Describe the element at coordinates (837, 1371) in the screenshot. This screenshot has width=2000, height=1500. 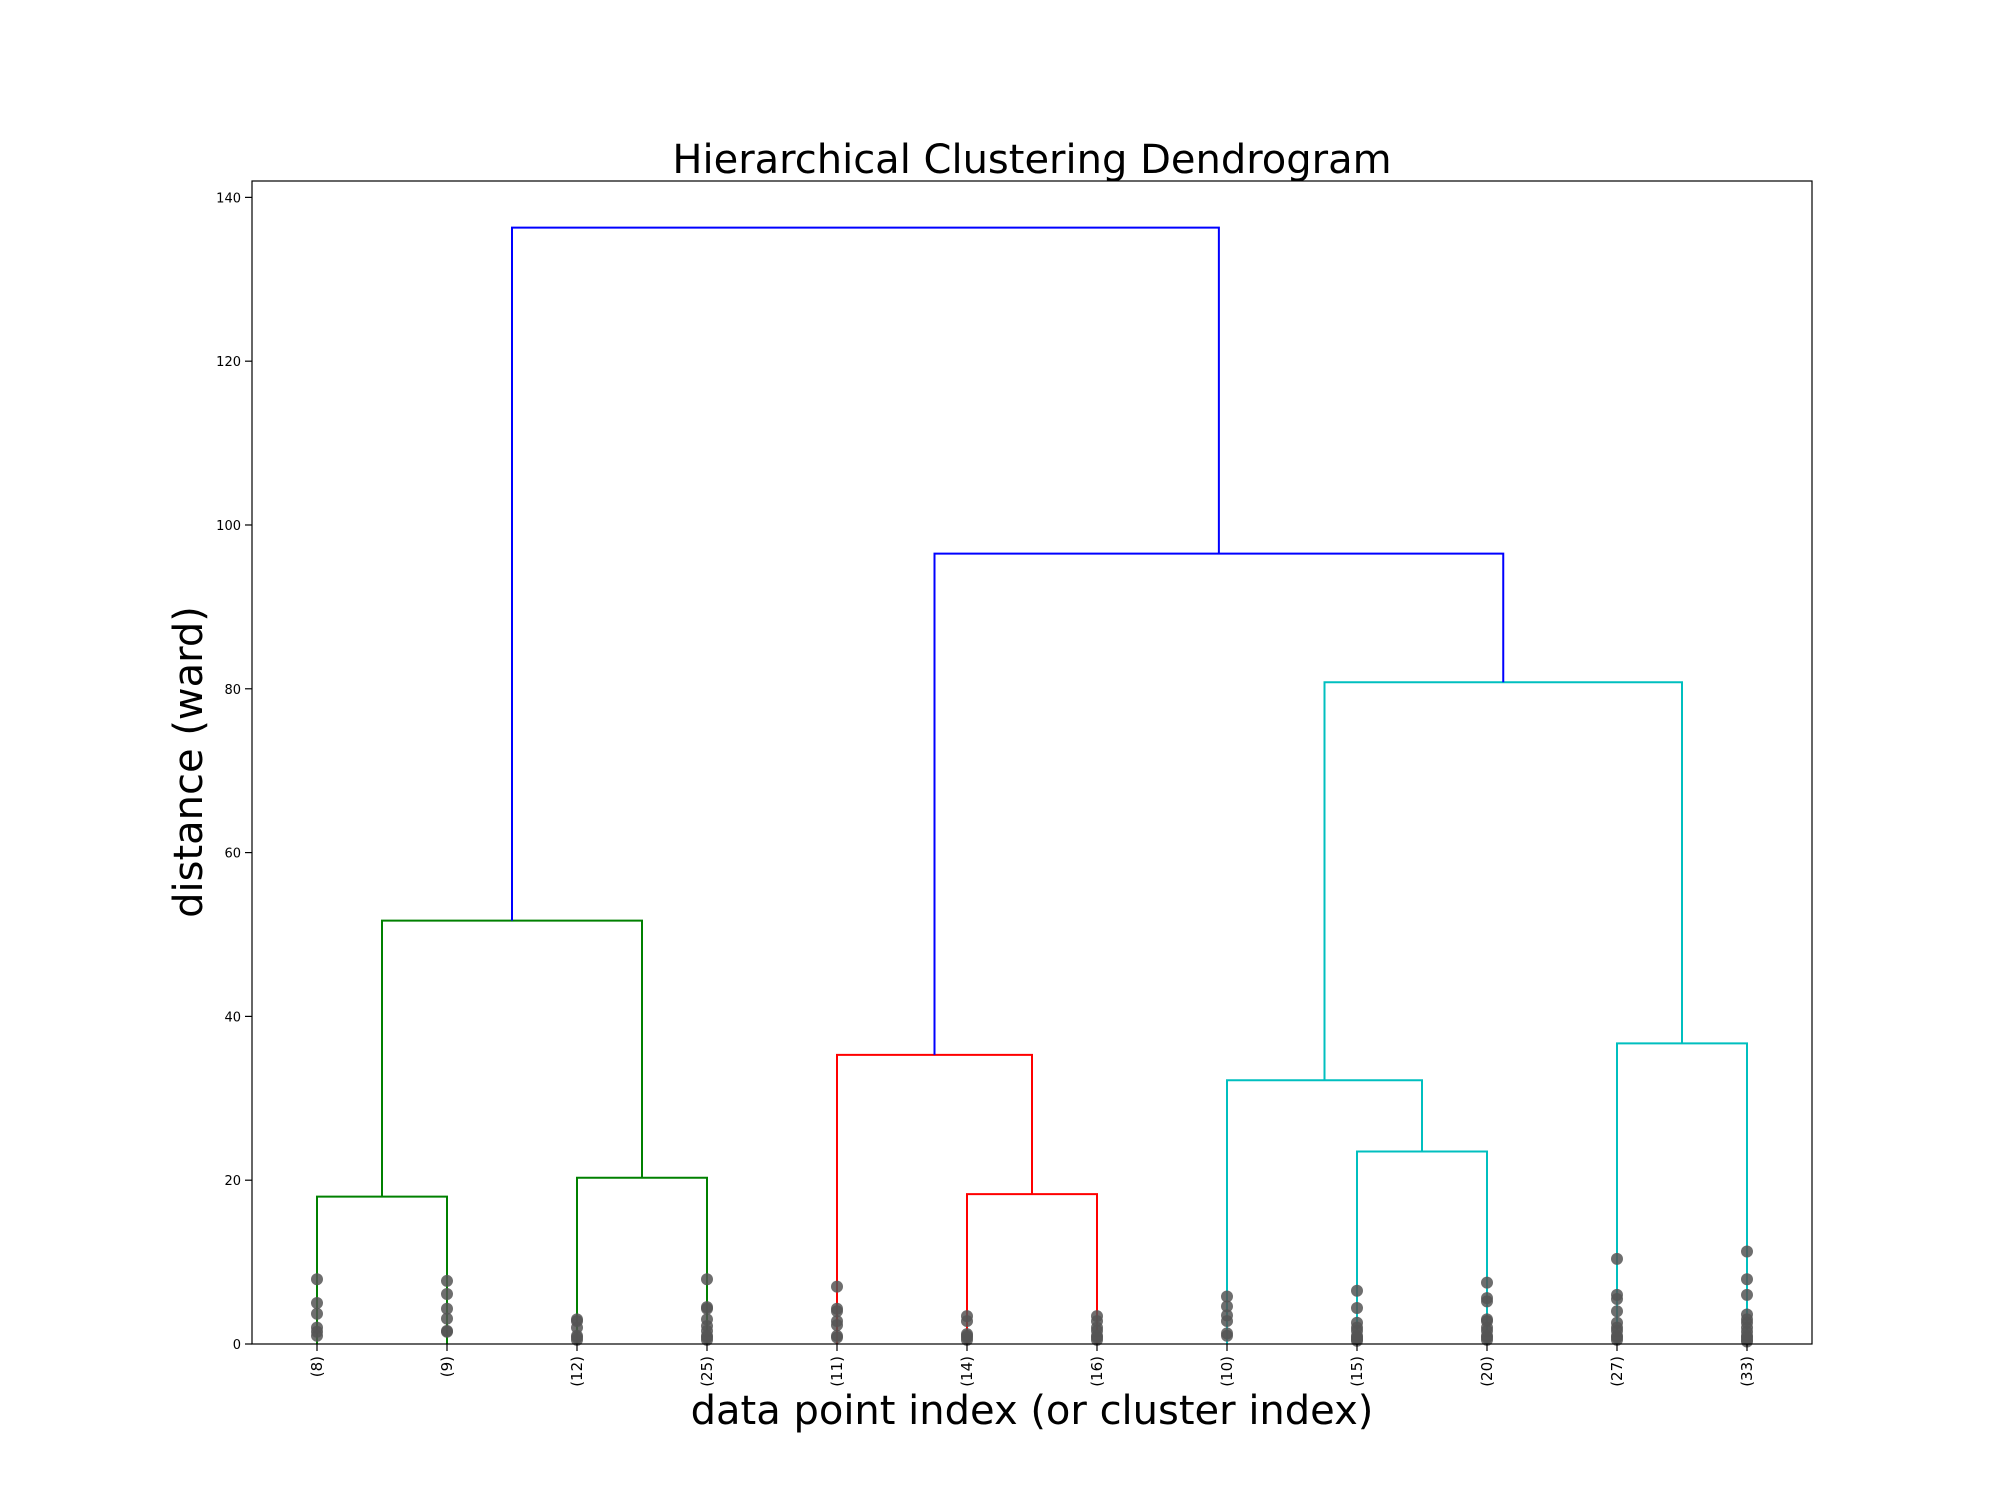
I see `x-tick-label-4: (11)` at that location.